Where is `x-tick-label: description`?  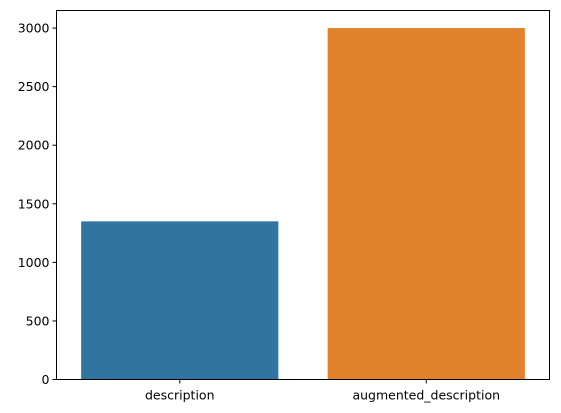
x-tick-label: description is located at coordinates (180, 395).